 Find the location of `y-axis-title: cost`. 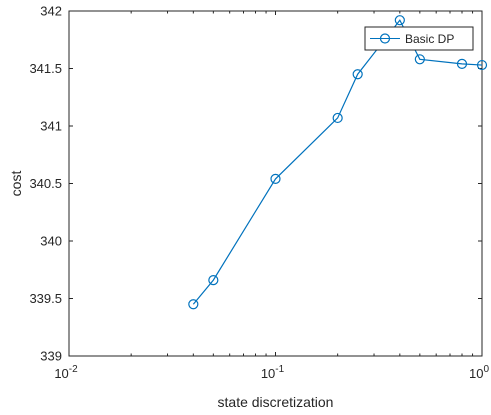

y-axis-title: cost is located at coordinates (16, 184).